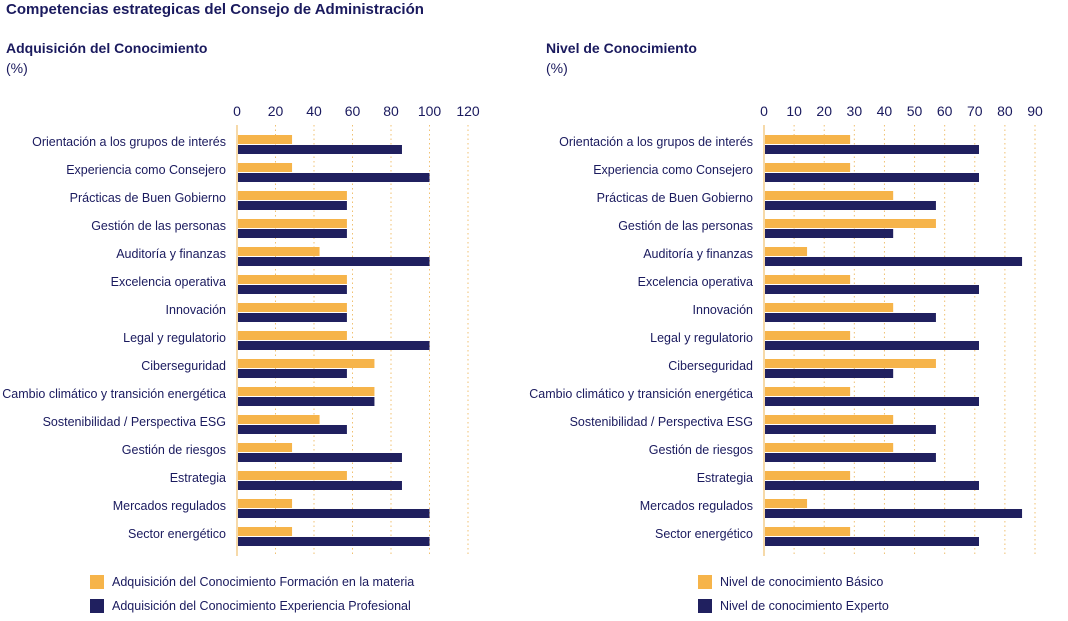 The width and height of the screenshot is (1068, 621). Describe the element at coordinates (975, 111) in the screenshot. I see `x-tick-label: 70` at that location.